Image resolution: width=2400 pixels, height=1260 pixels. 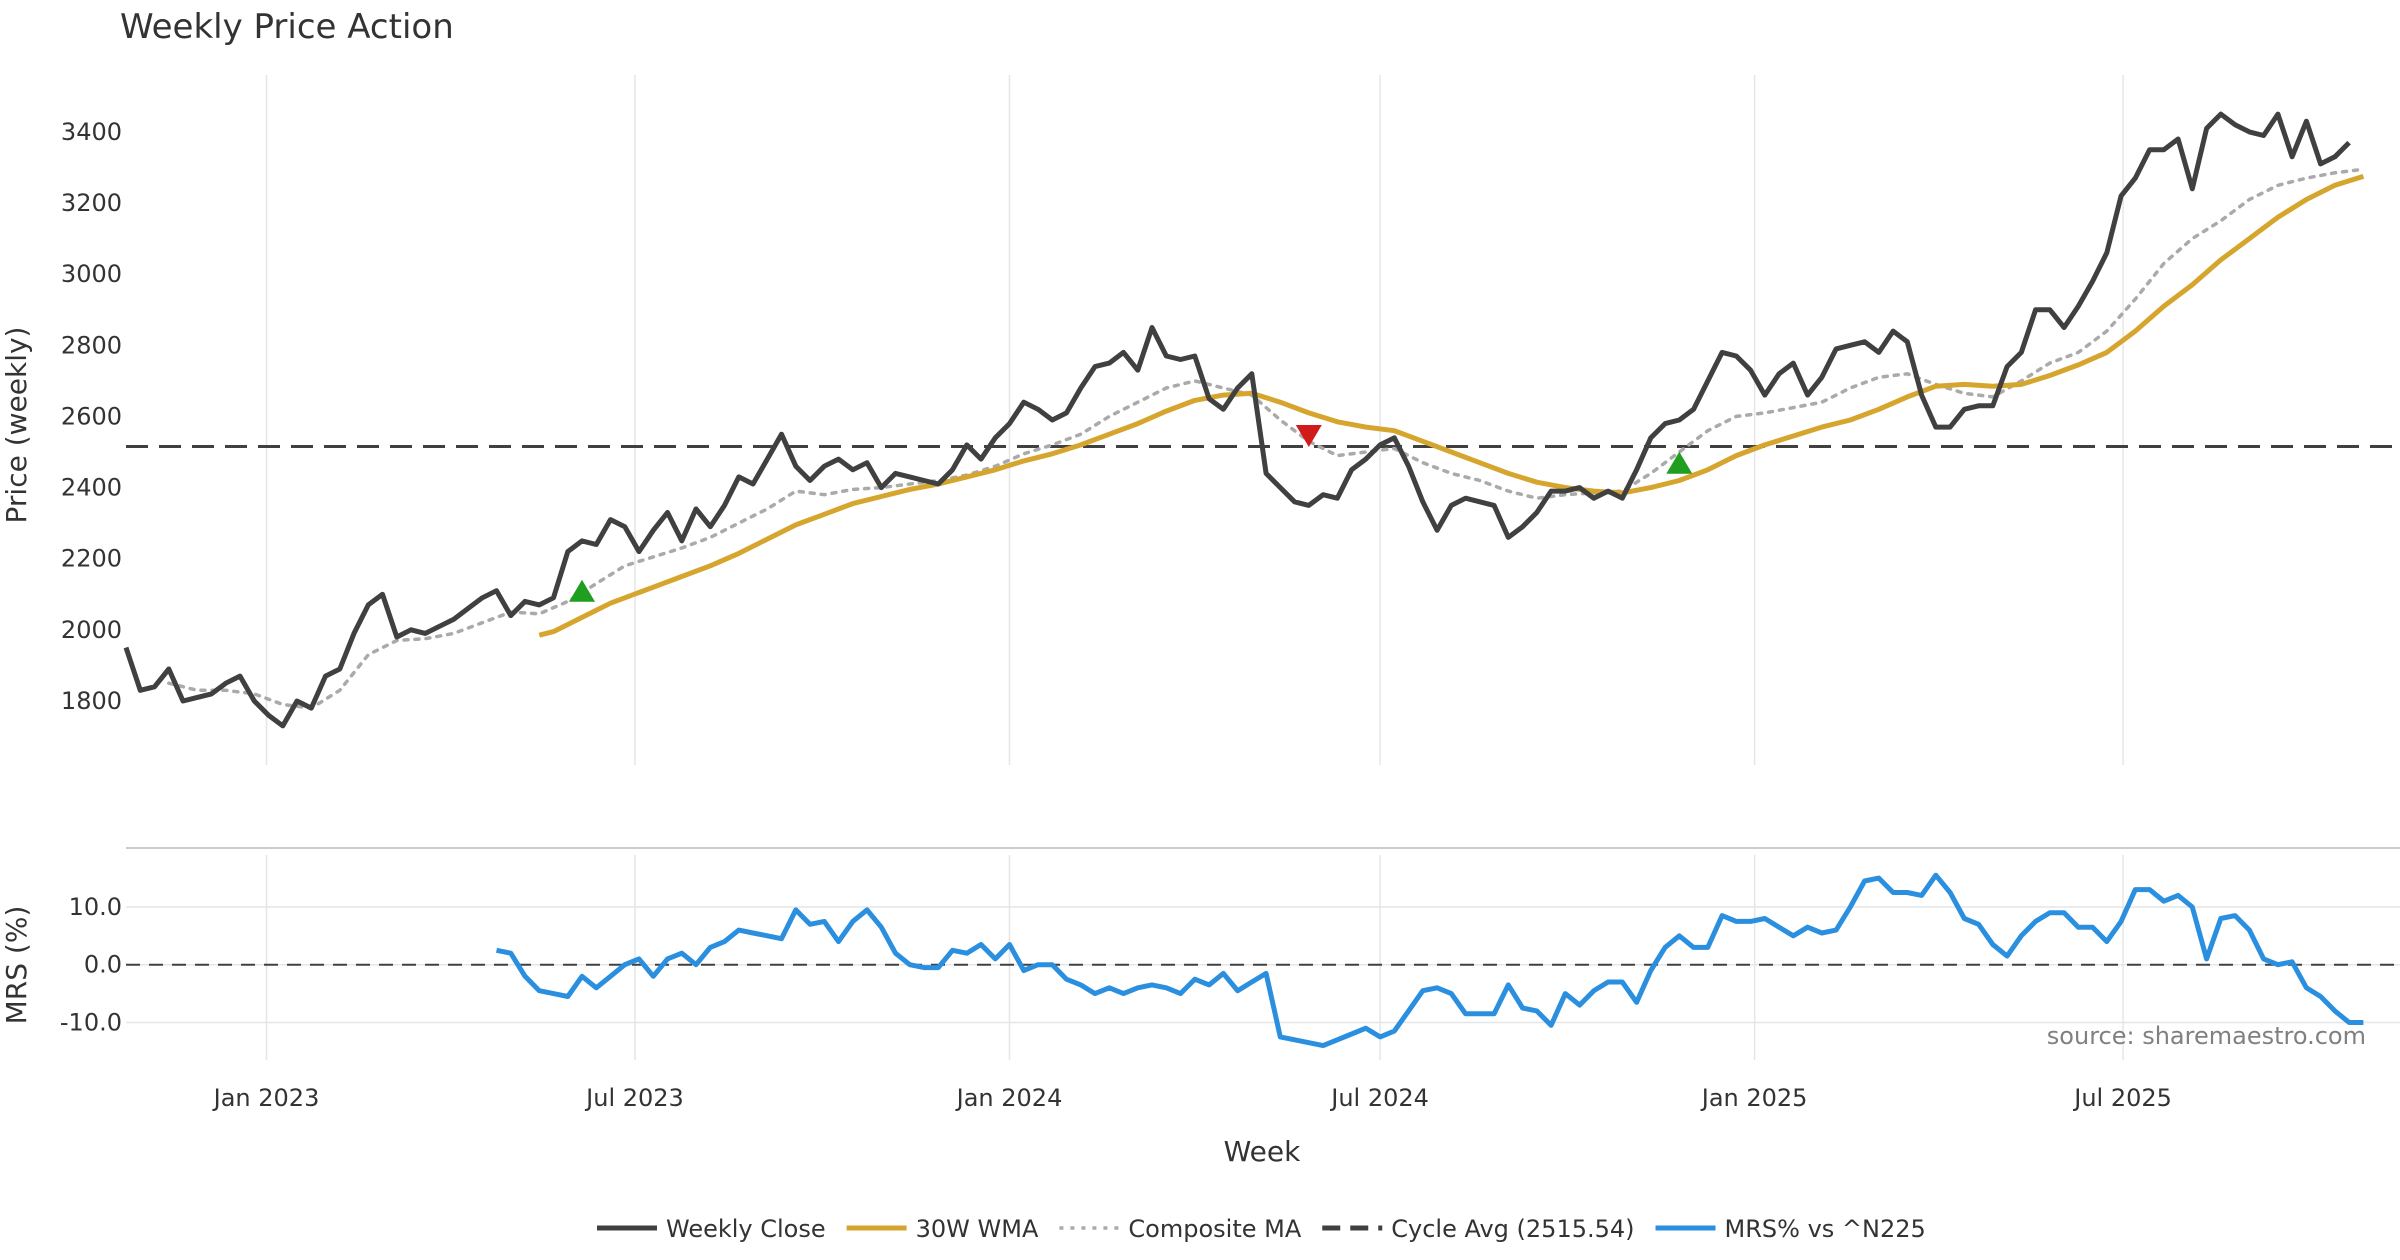 I want to click on x-axis-label: Week, so click(x=1262, y=1151).